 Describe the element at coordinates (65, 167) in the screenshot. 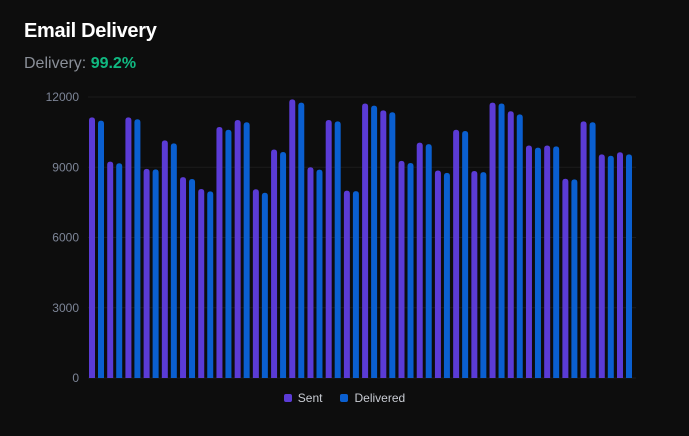

I see `y-tick-label: 9000` at that location.